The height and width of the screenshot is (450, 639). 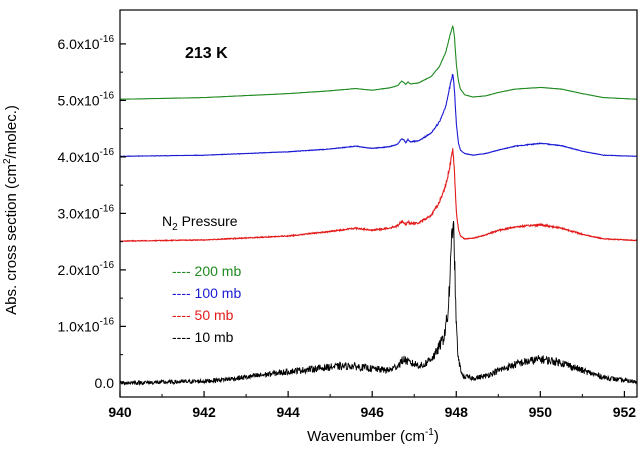 I want to click on x-axis-title: Wavenumber (cm-1), so click(x=373, y=436).